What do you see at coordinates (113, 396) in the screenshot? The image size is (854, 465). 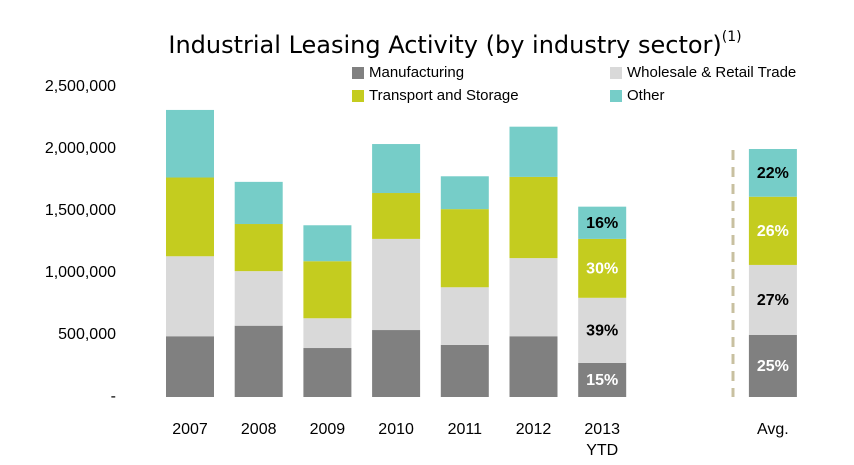 I see `y-tick-label: -` at bounding box center [113, 396].